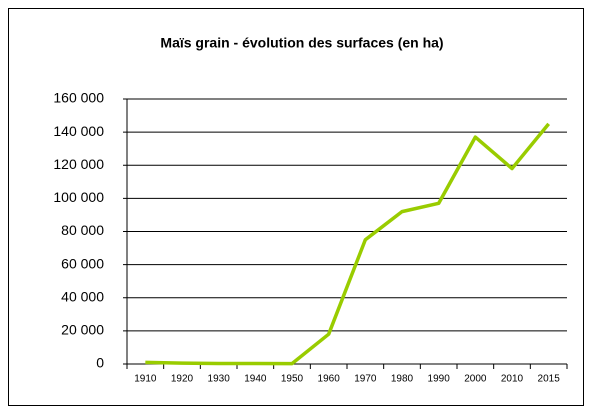 This screenshot has height=414, width=591. What do you see at coordinates (82, 330) in the screenshot?
I see `y-tick-label: 20 000` at bounding box center [82, 330].